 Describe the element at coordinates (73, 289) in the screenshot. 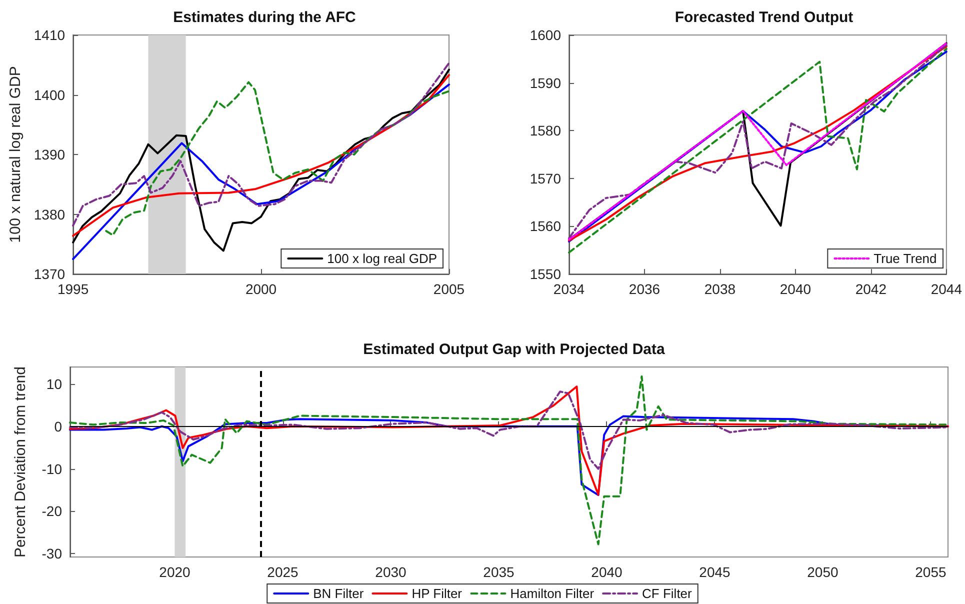

I see `x-tick-label: 1995` at that location.